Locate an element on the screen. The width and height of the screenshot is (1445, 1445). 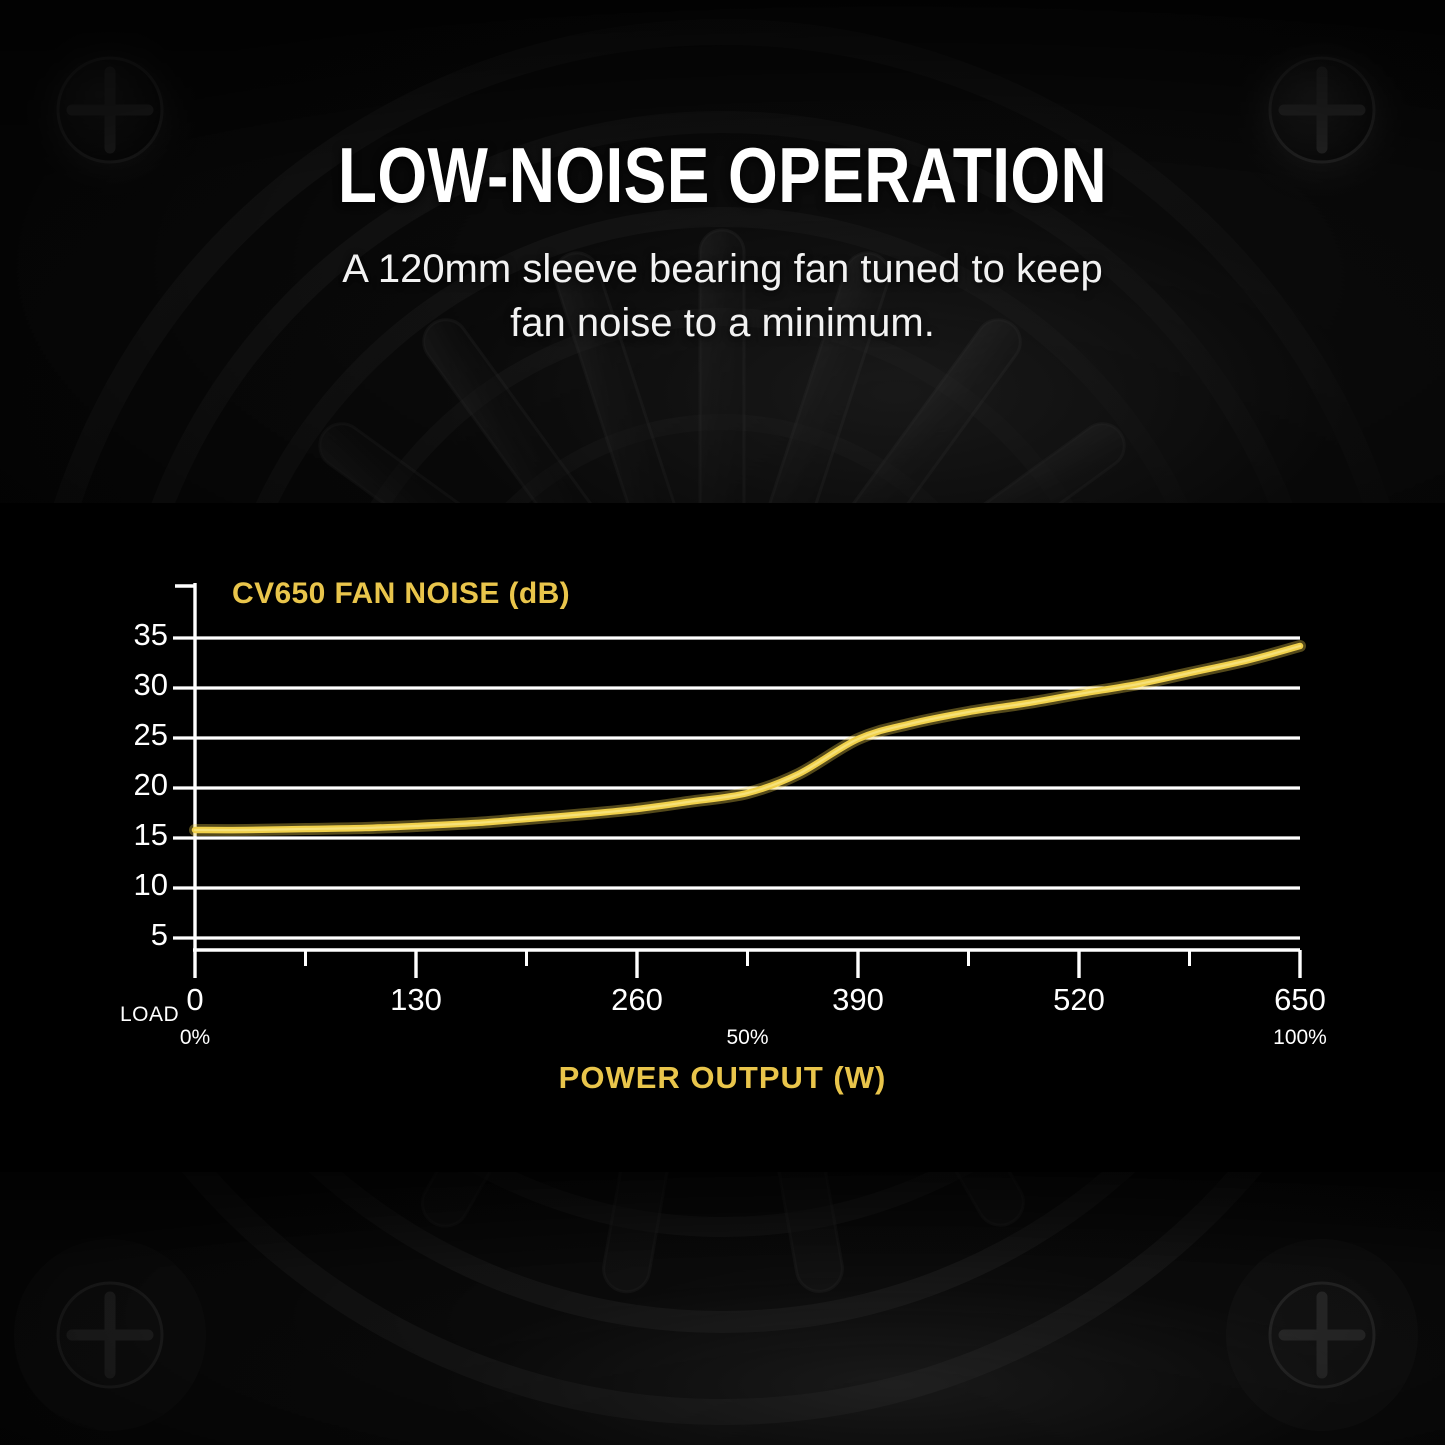
hero-subtitle-line-2: fan noise to a minimum. is located at coordinates (722, 323).